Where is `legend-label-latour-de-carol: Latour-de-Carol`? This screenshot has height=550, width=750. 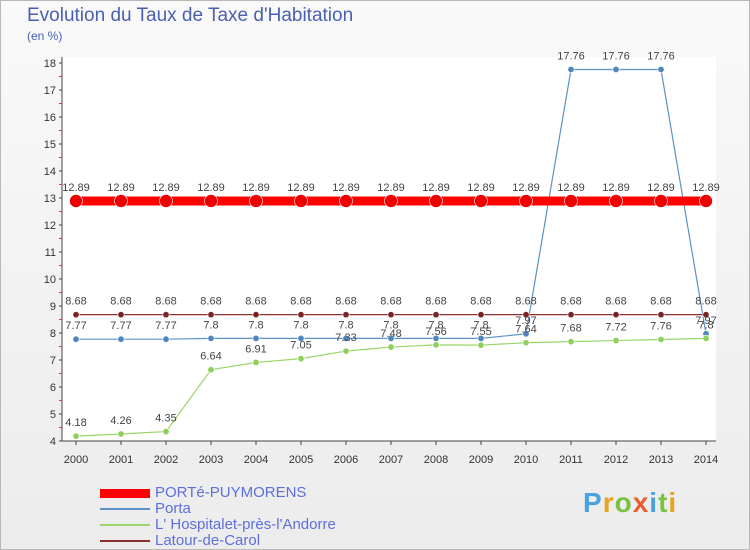
legend-label-latour-de-carol: Latour-de-Carol is located at coordinates (208, 540).